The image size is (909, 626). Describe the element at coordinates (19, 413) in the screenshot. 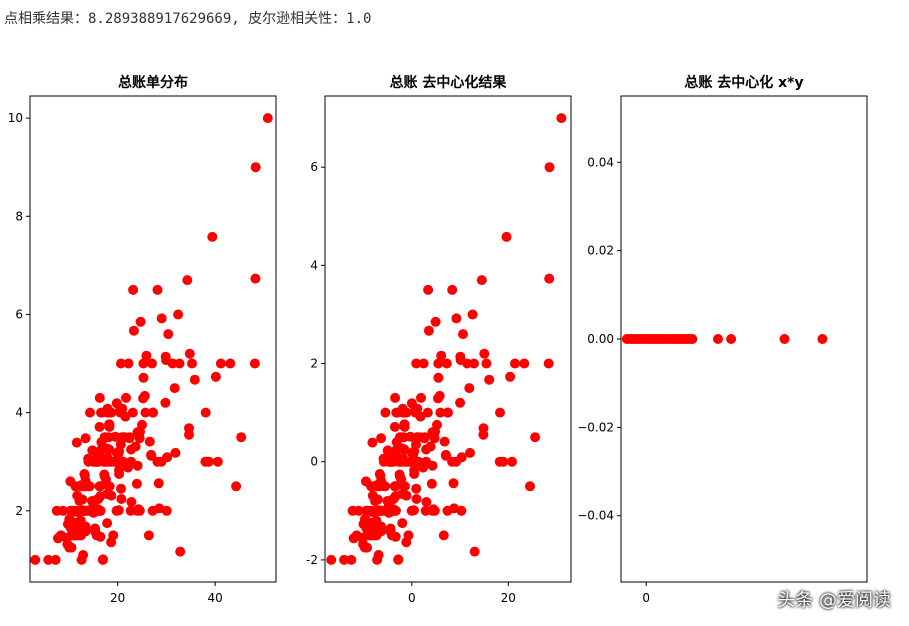

I see `y-tick-label: 4` at that location.